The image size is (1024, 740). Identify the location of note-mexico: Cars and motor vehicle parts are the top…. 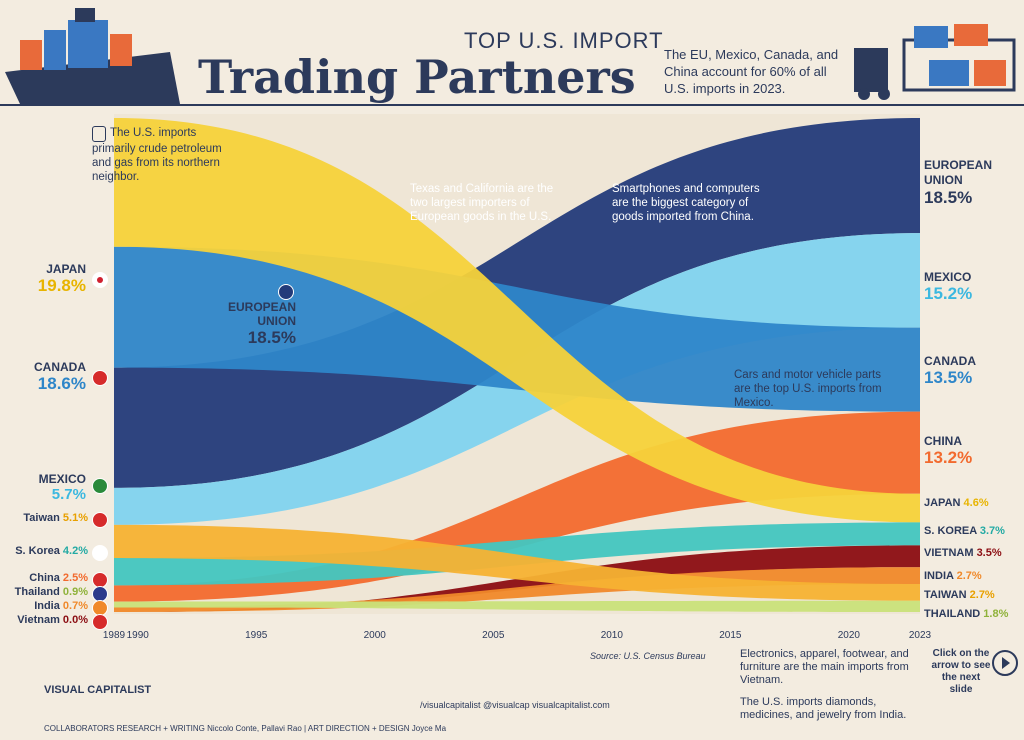
(809, 389).